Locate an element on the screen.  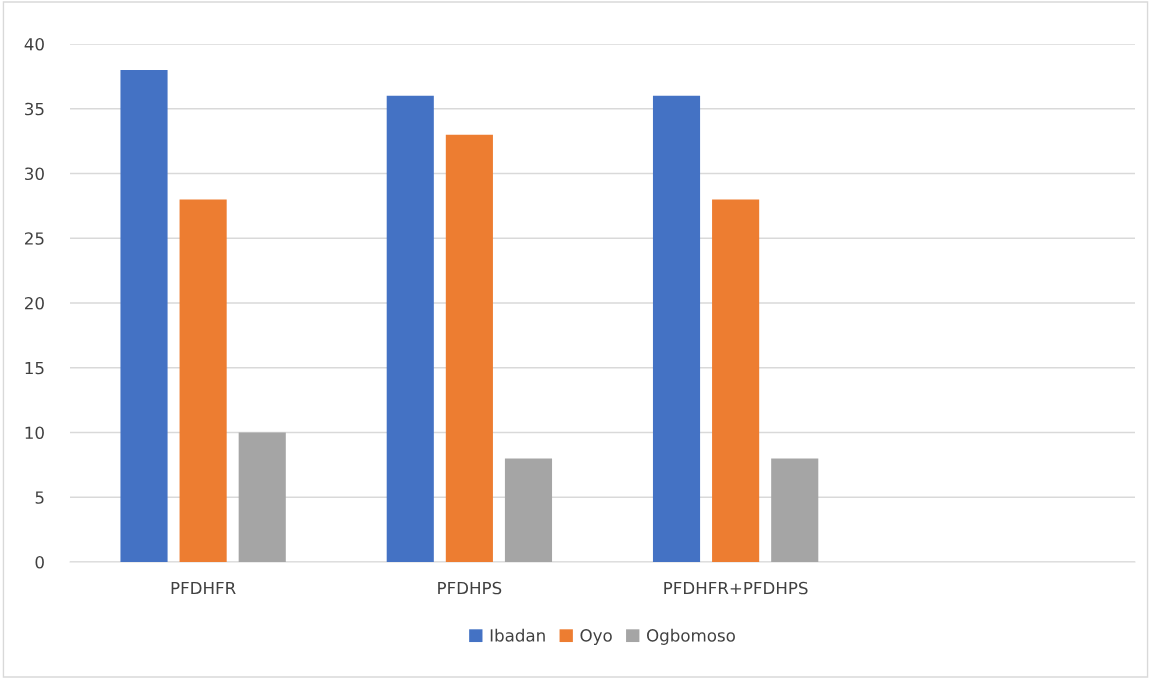
y-tick-label: 30 is located at coordinates (34, 174).